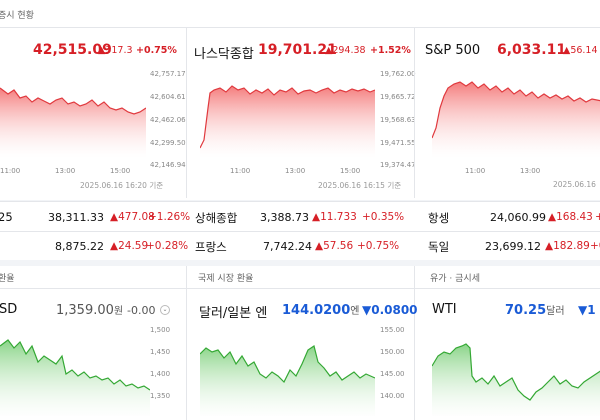 The width and height of the screenshot is (600, 420). Describe the element at coordinates (398, 165) in the screenshot. I see `y-tick: 19,374.47` at that location.